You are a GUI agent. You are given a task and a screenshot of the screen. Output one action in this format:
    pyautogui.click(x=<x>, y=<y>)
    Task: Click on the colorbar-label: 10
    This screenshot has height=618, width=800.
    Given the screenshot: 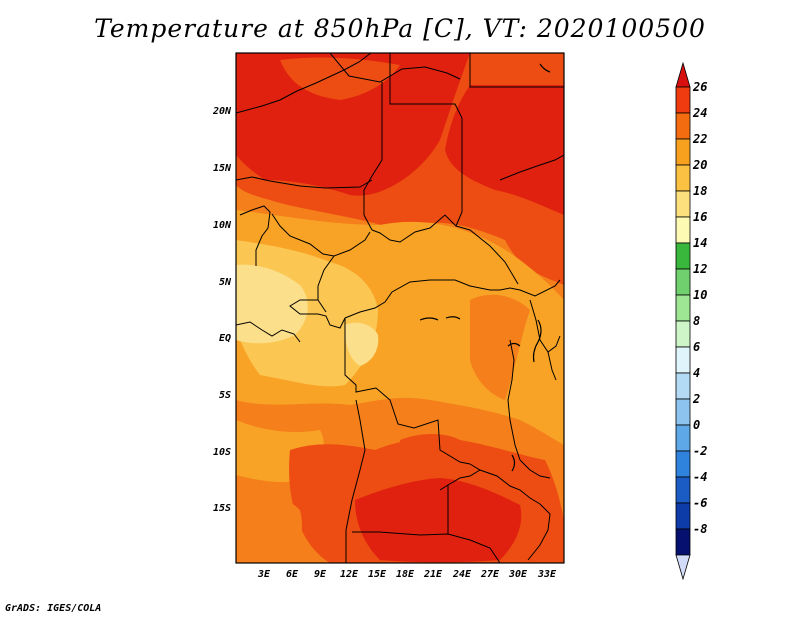 What is the action you would take?
    pyautogui.click(x=700, y=295)
    